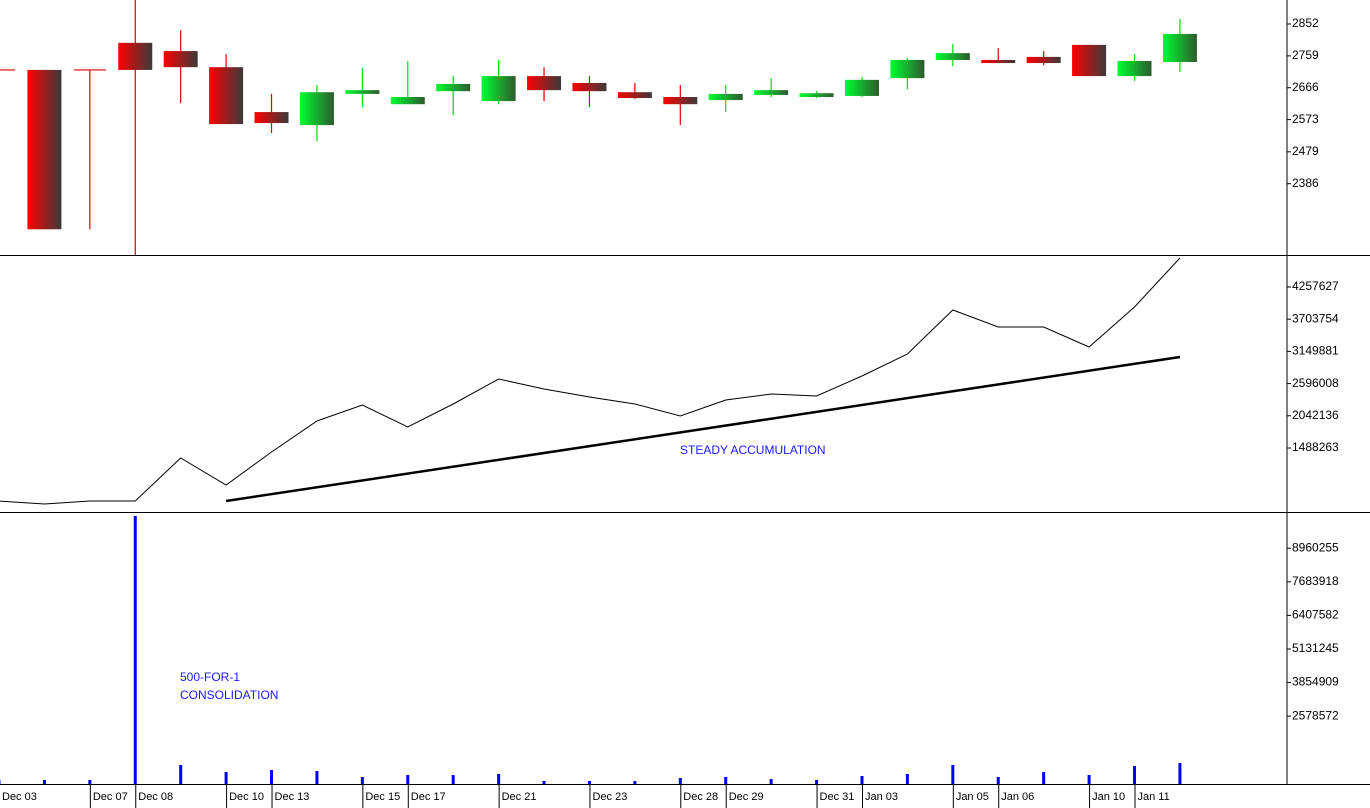 Image resolution: width=1370 pixels, height=808 pixels. What do you see at coordinates (519, 797) in the screenshot?
I see `x-tick-label: Dec 21` at bounding box center [519, 797].